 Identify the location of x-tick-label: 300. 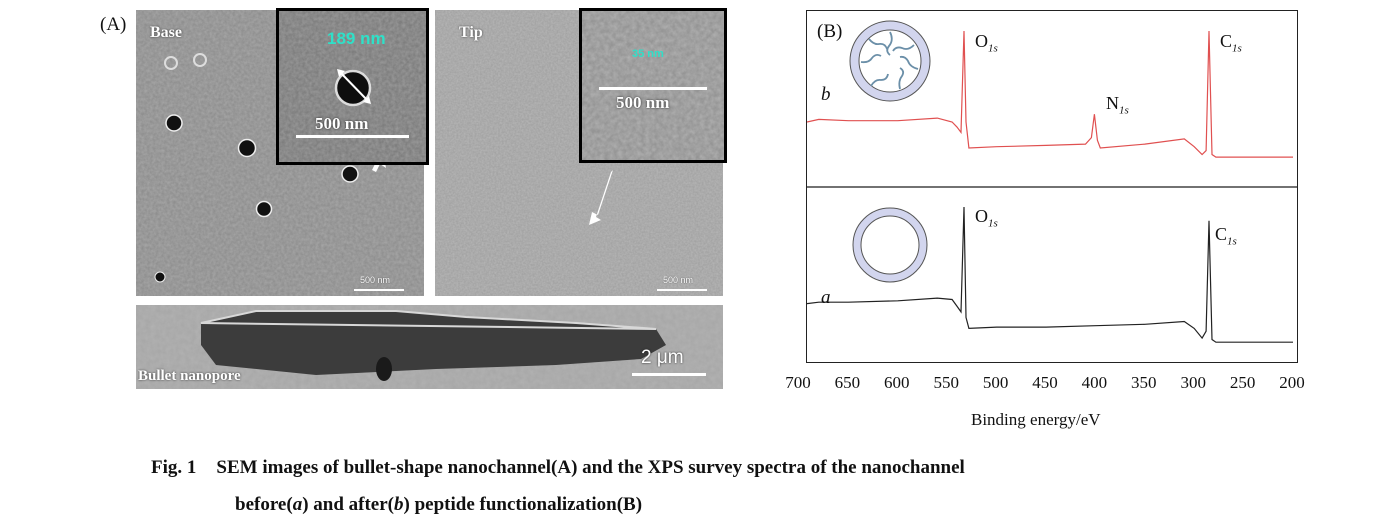
(1193, 382).